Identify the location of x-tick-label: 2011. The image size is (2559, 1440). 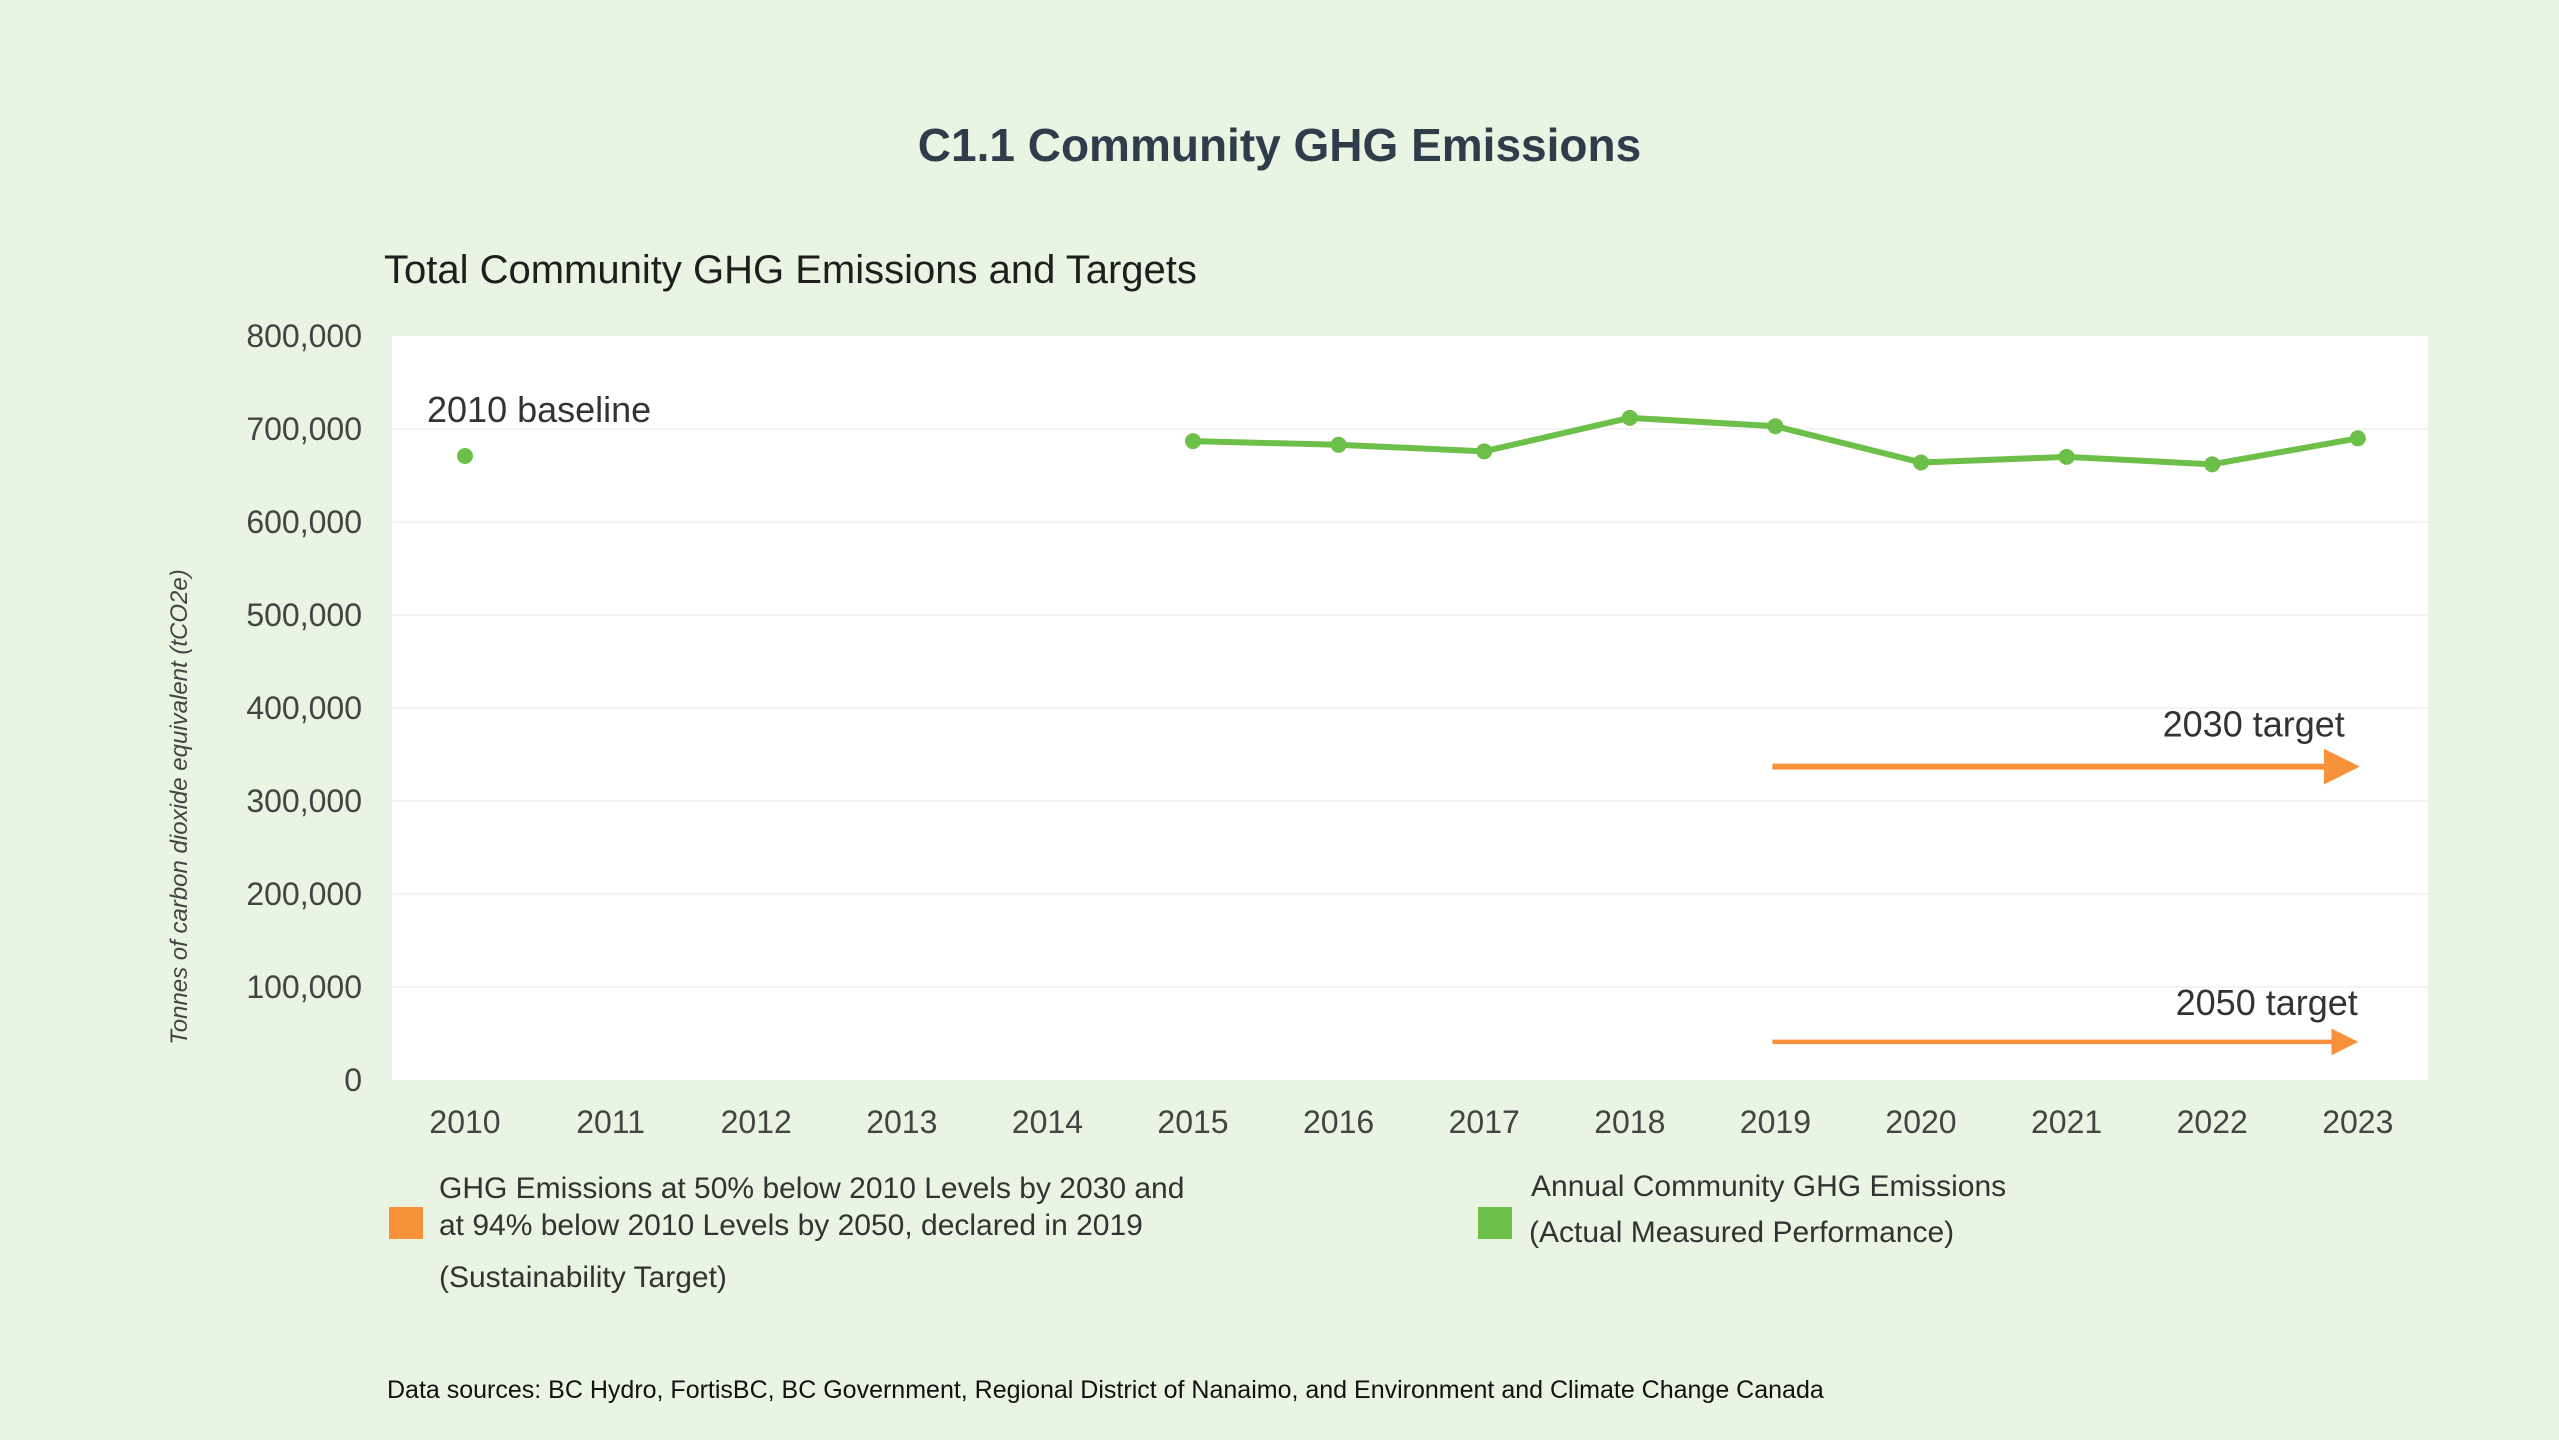
(610, 1122).